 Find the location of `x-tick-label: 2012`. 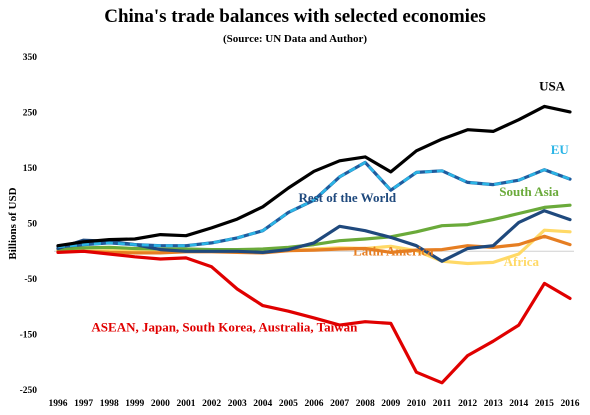

x-tick-label: 2012 is located at coordinates (467, 404).